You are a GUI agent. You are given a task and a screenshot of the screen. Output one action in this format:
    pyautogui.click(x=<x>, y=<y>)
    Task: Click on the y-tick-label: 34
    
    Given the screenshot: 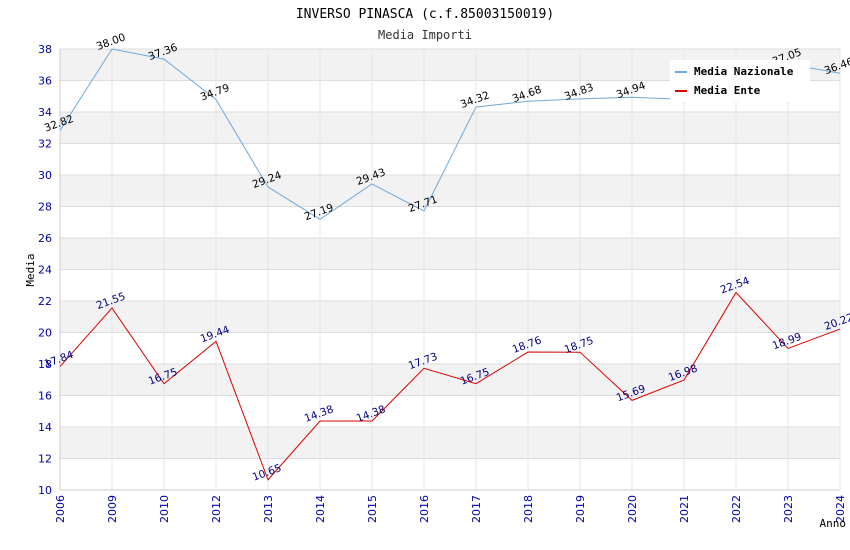 What is the action you would take?
    pyautogui.click(x=45, y=112)
    